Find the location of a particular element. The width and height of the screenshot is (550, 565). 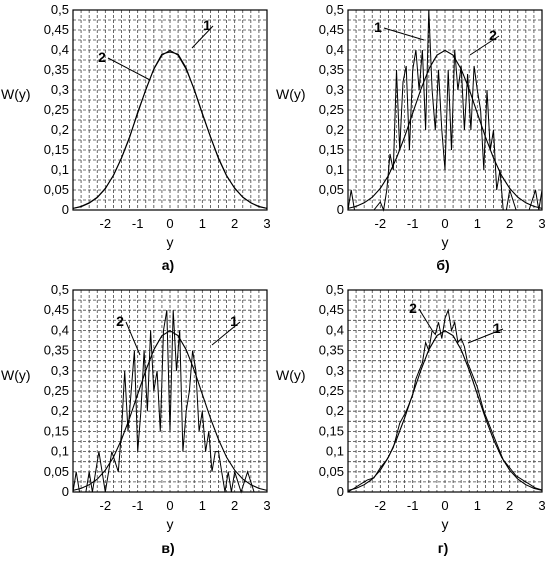

panel-caption: г) is located at coordinates (443, 548).